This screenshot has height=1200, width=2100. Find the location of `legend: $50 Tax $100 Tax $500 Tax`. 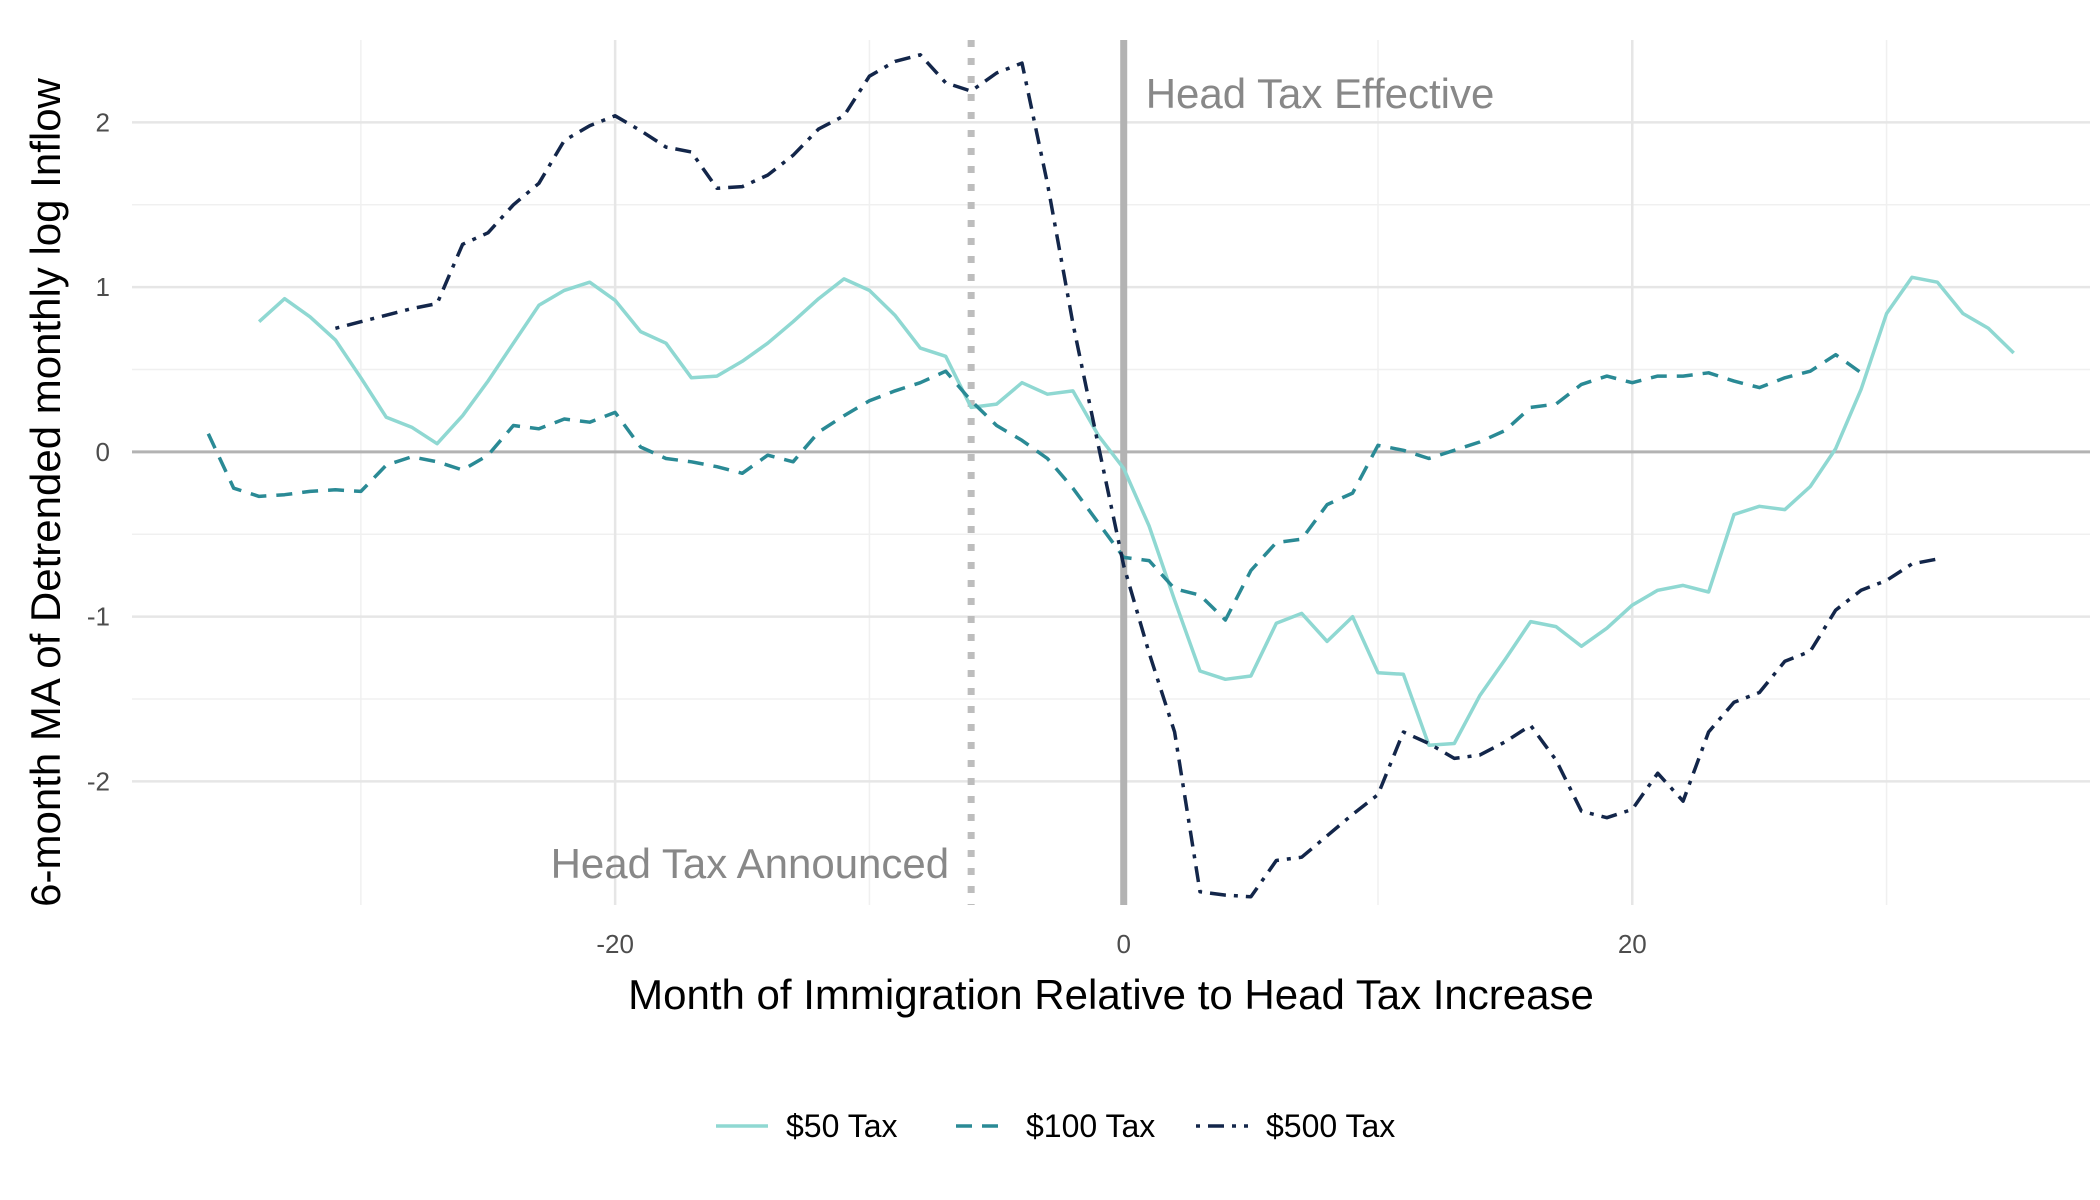

legend: $50 Tax $100 Tax $500 Tax is located at coordinates (1055, 1126).